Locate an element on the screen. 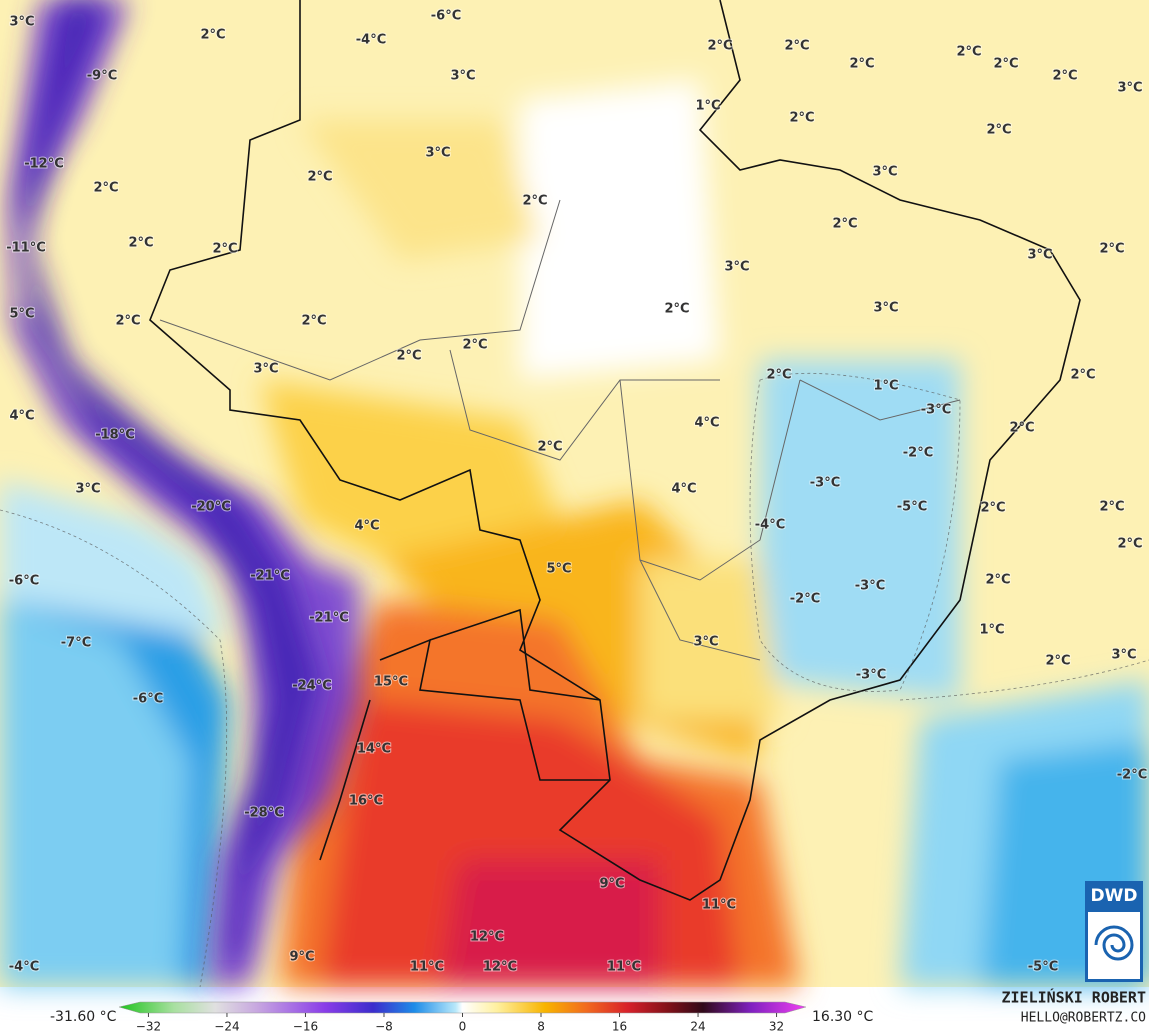  temperature-label: -9°C is located at coordinates (102, 76).